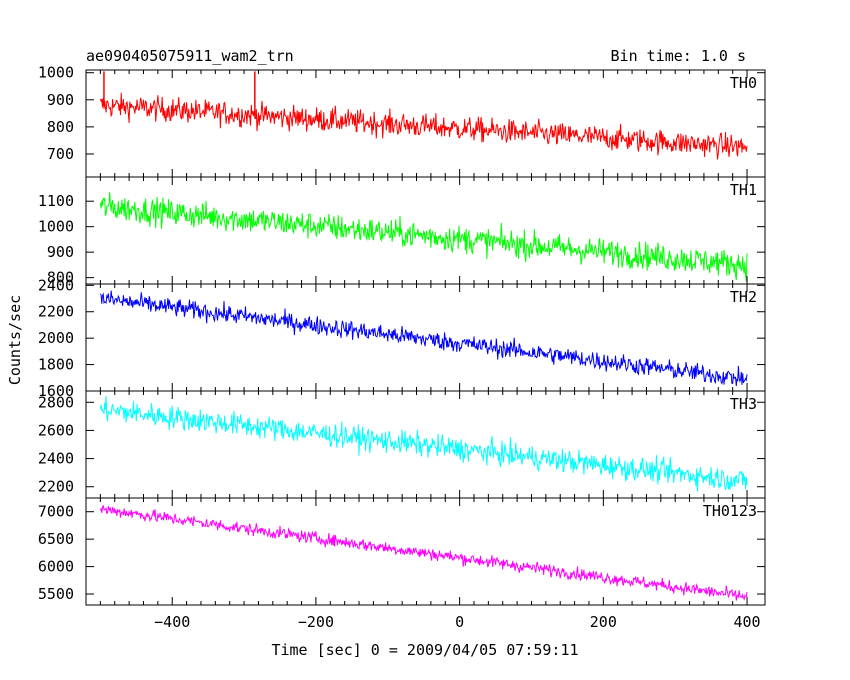 Image resolution: width=850 pixels, height=680 pixels. I want to click on y-tick-label: 2600, so click(56, 430).